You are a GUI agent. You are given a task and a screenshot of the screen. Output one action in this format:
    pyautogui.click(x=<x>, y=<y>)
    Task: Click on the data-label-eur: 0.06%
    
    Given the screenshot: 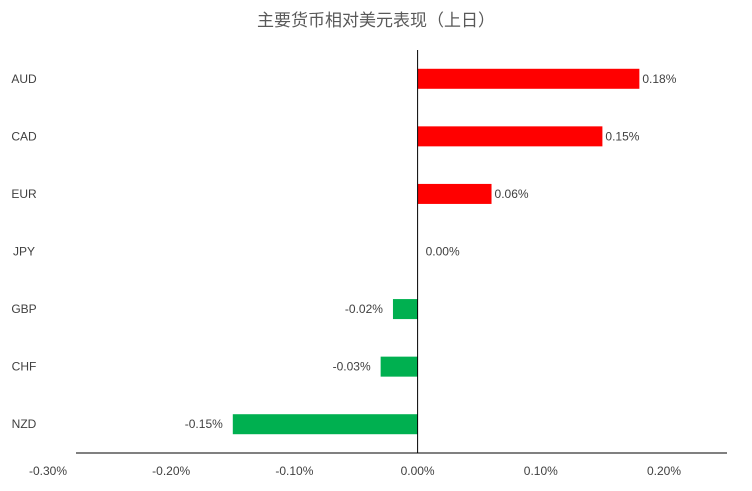 What is the action you would take?
    pyautogui.click(x=512, y=194)
    